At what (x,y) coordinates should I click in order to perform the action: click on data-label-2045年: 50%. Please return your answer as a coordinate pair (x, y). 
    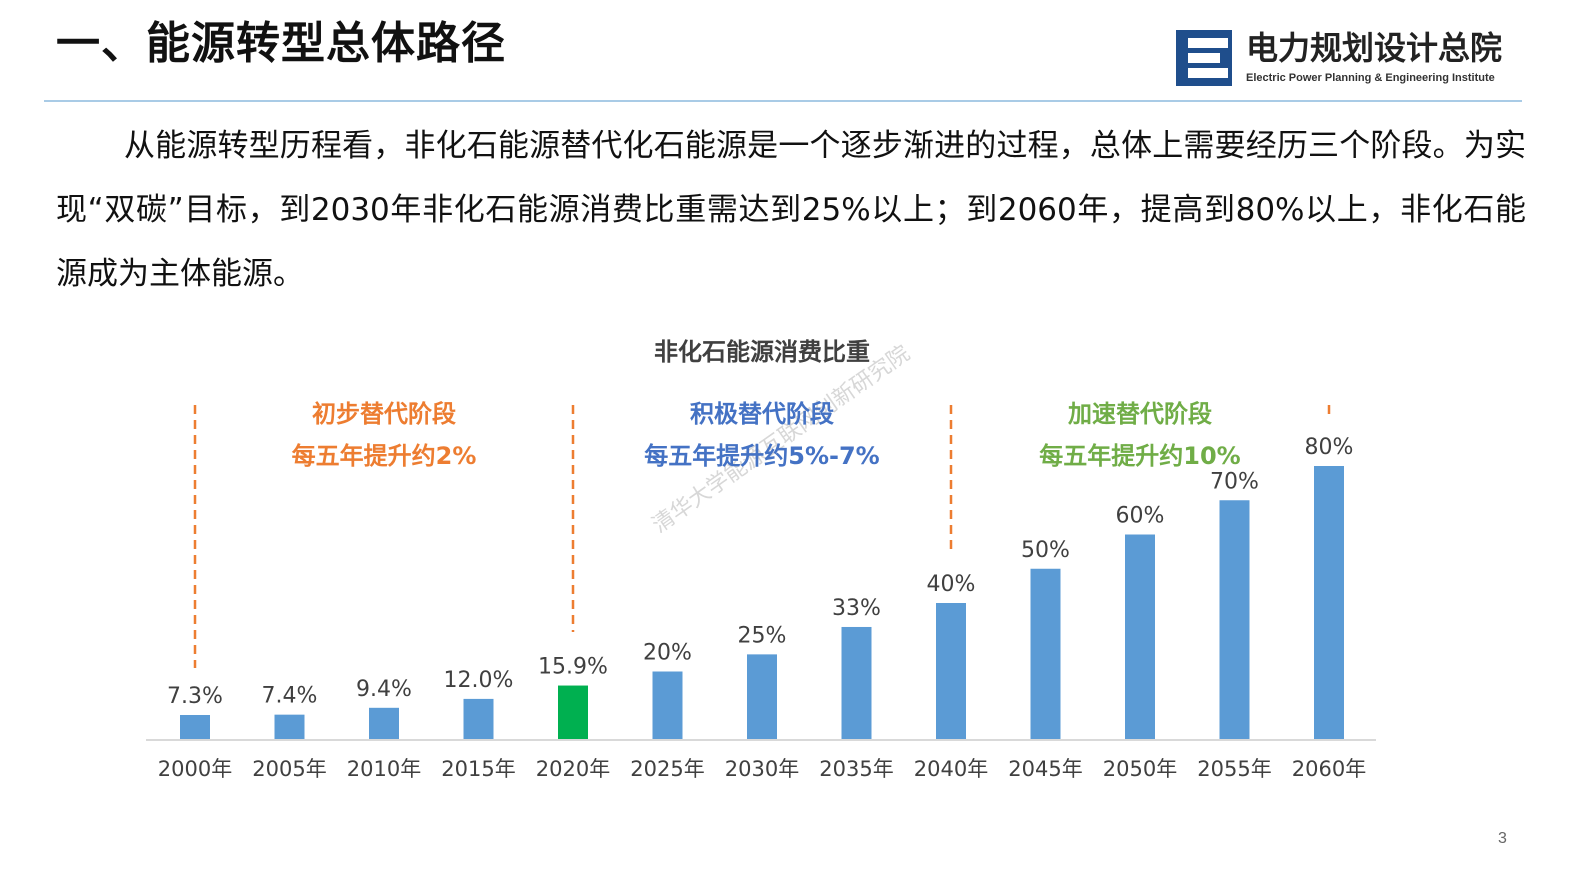
    Looking at the image, I should click on (1045, 550).